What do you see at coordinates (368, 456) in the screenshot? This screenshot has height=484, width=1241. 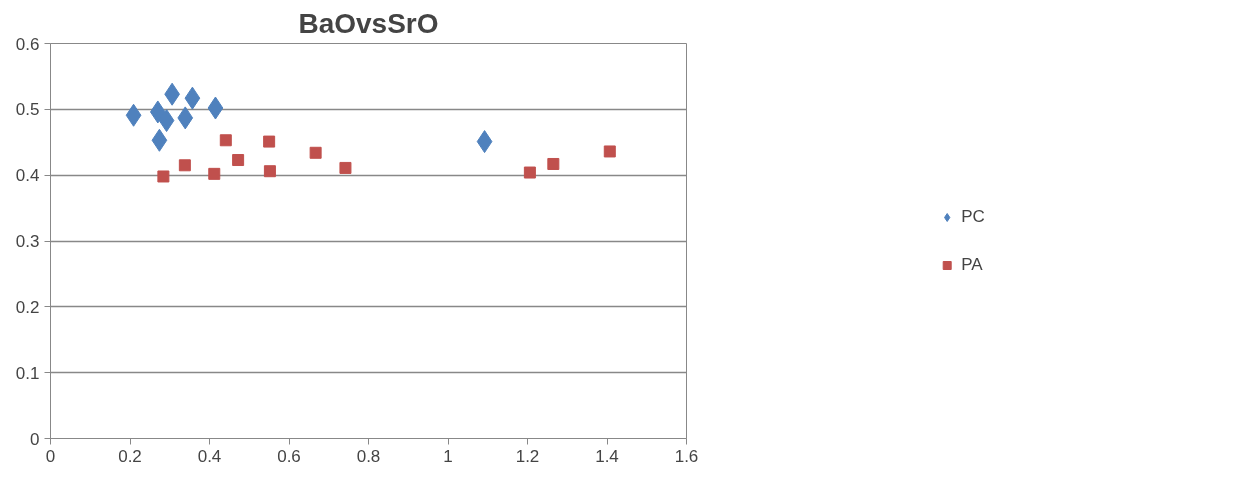 I see `x-tick-label: 0.8` at bounding box center [368, 456].